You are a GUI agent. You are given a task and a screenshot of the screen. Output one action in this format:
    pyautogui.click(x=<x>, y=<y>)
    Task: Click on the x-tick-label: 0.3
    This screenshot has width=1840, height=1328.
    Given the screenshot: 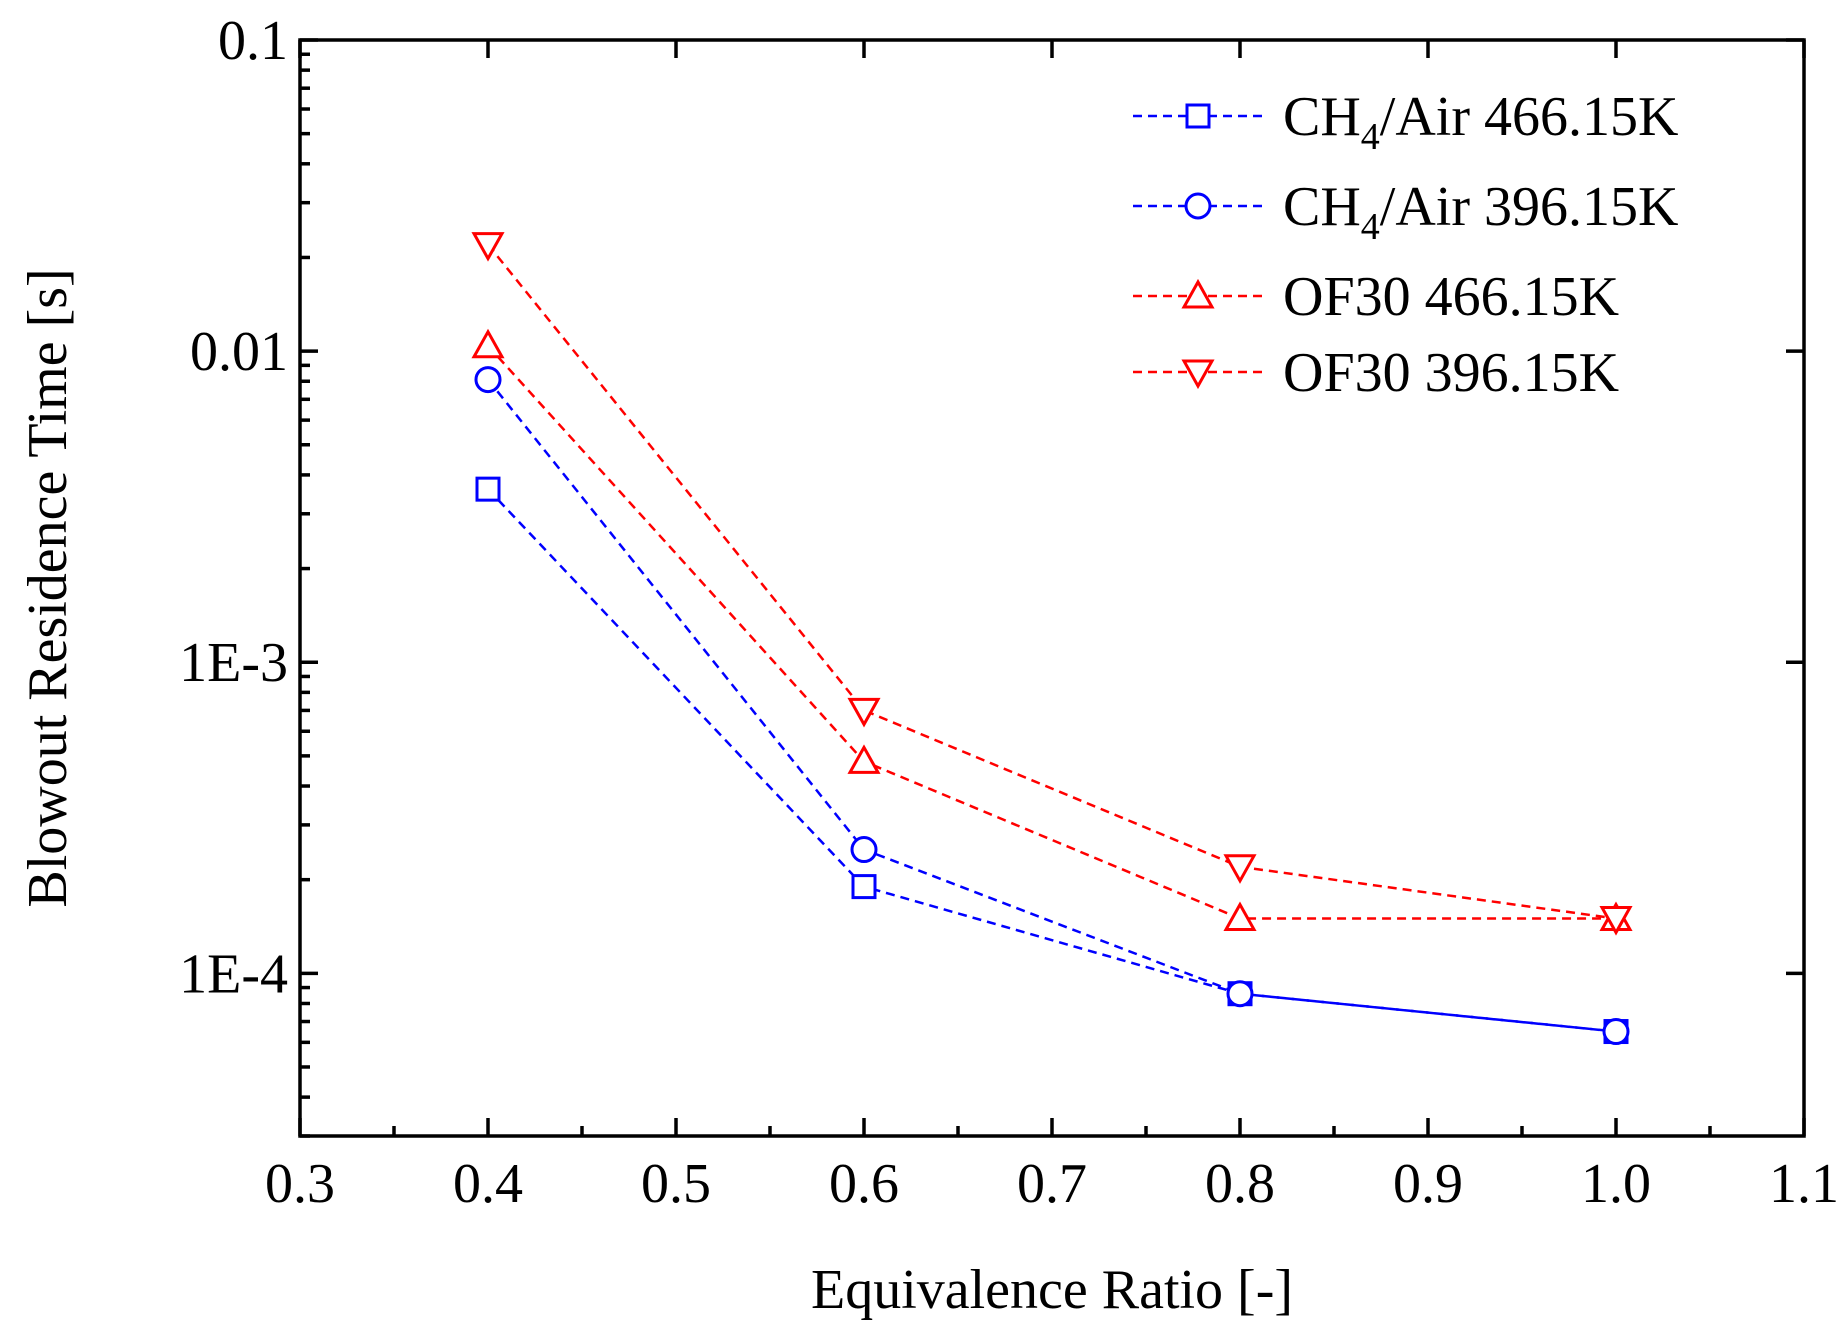 What is the action you would take?
    pyautogui.click(x=300, y=1184)
    